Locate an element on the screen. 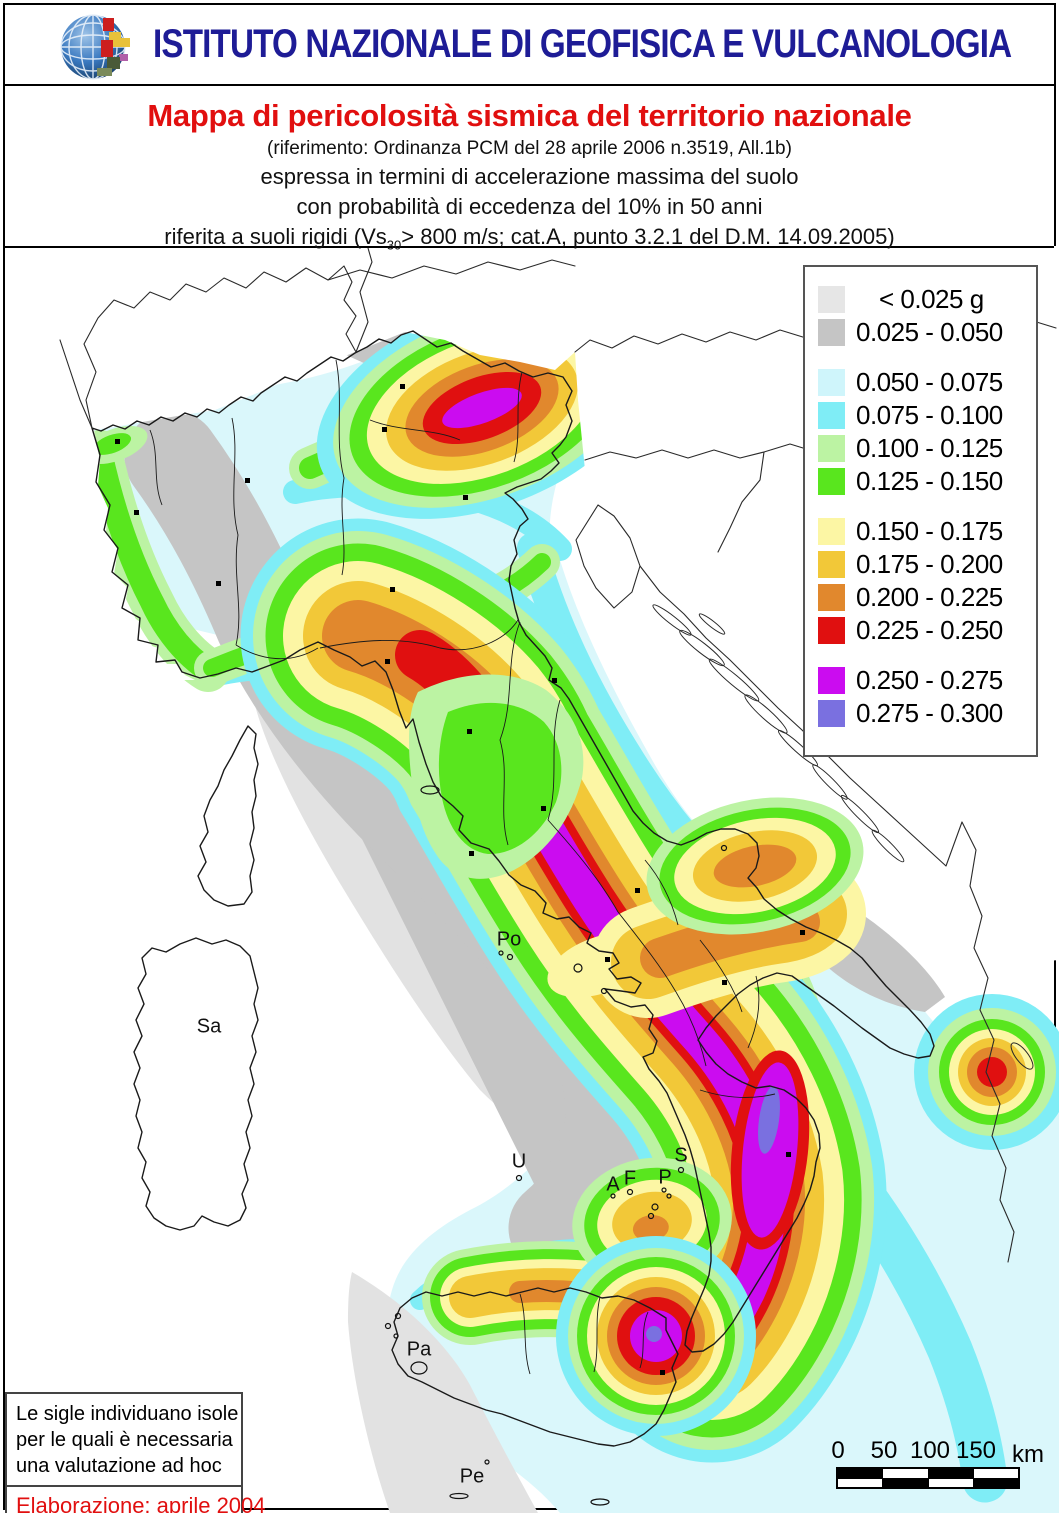 The image size is (1059, 1513). scale-ticks: 0 50 100 150 km is located at coordinates (935, 1452).